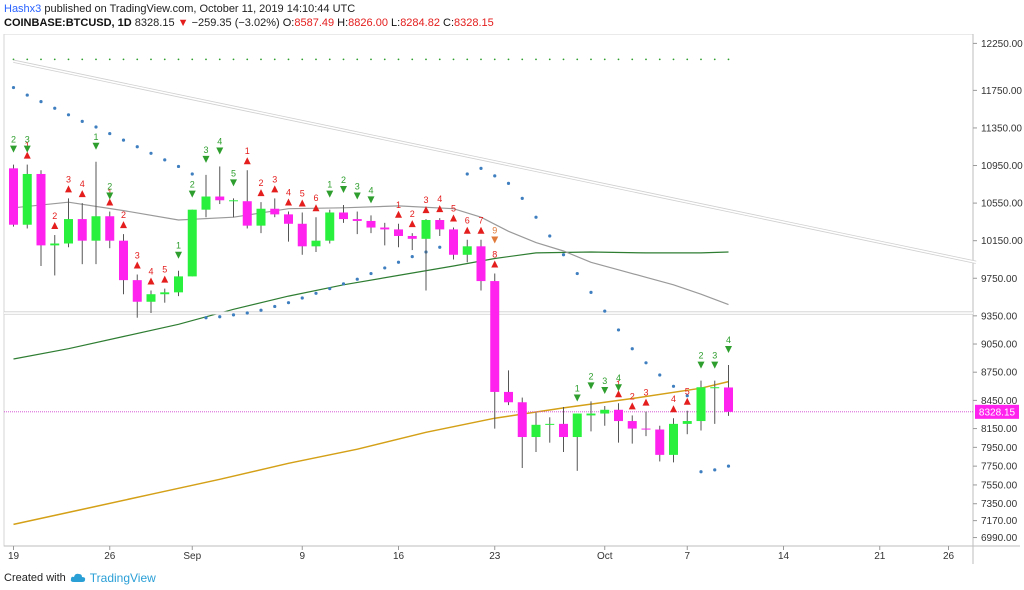 This screenshot has height=590, width=1024. Describe the element at coordinates (178, 246) in the screenshot. I see `td-green-count: 1` at that location.